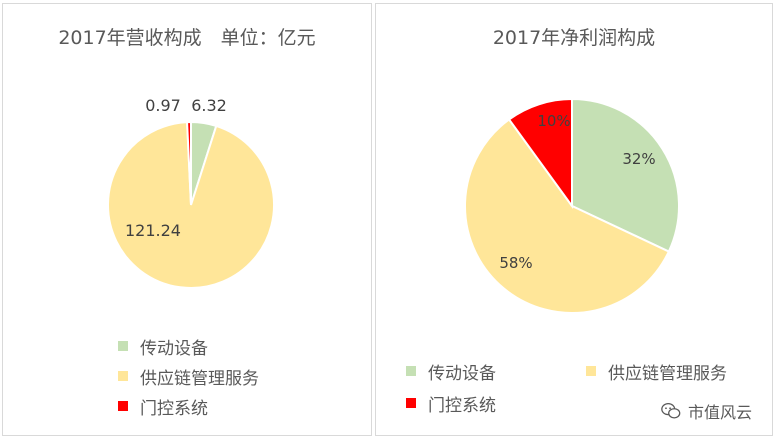 The width and height of the screenshot is (776, 442). What do you see at coordinates (153, 230) in the screenshot?
I see `data-label: 121.24` at bounding box center [153, 230].